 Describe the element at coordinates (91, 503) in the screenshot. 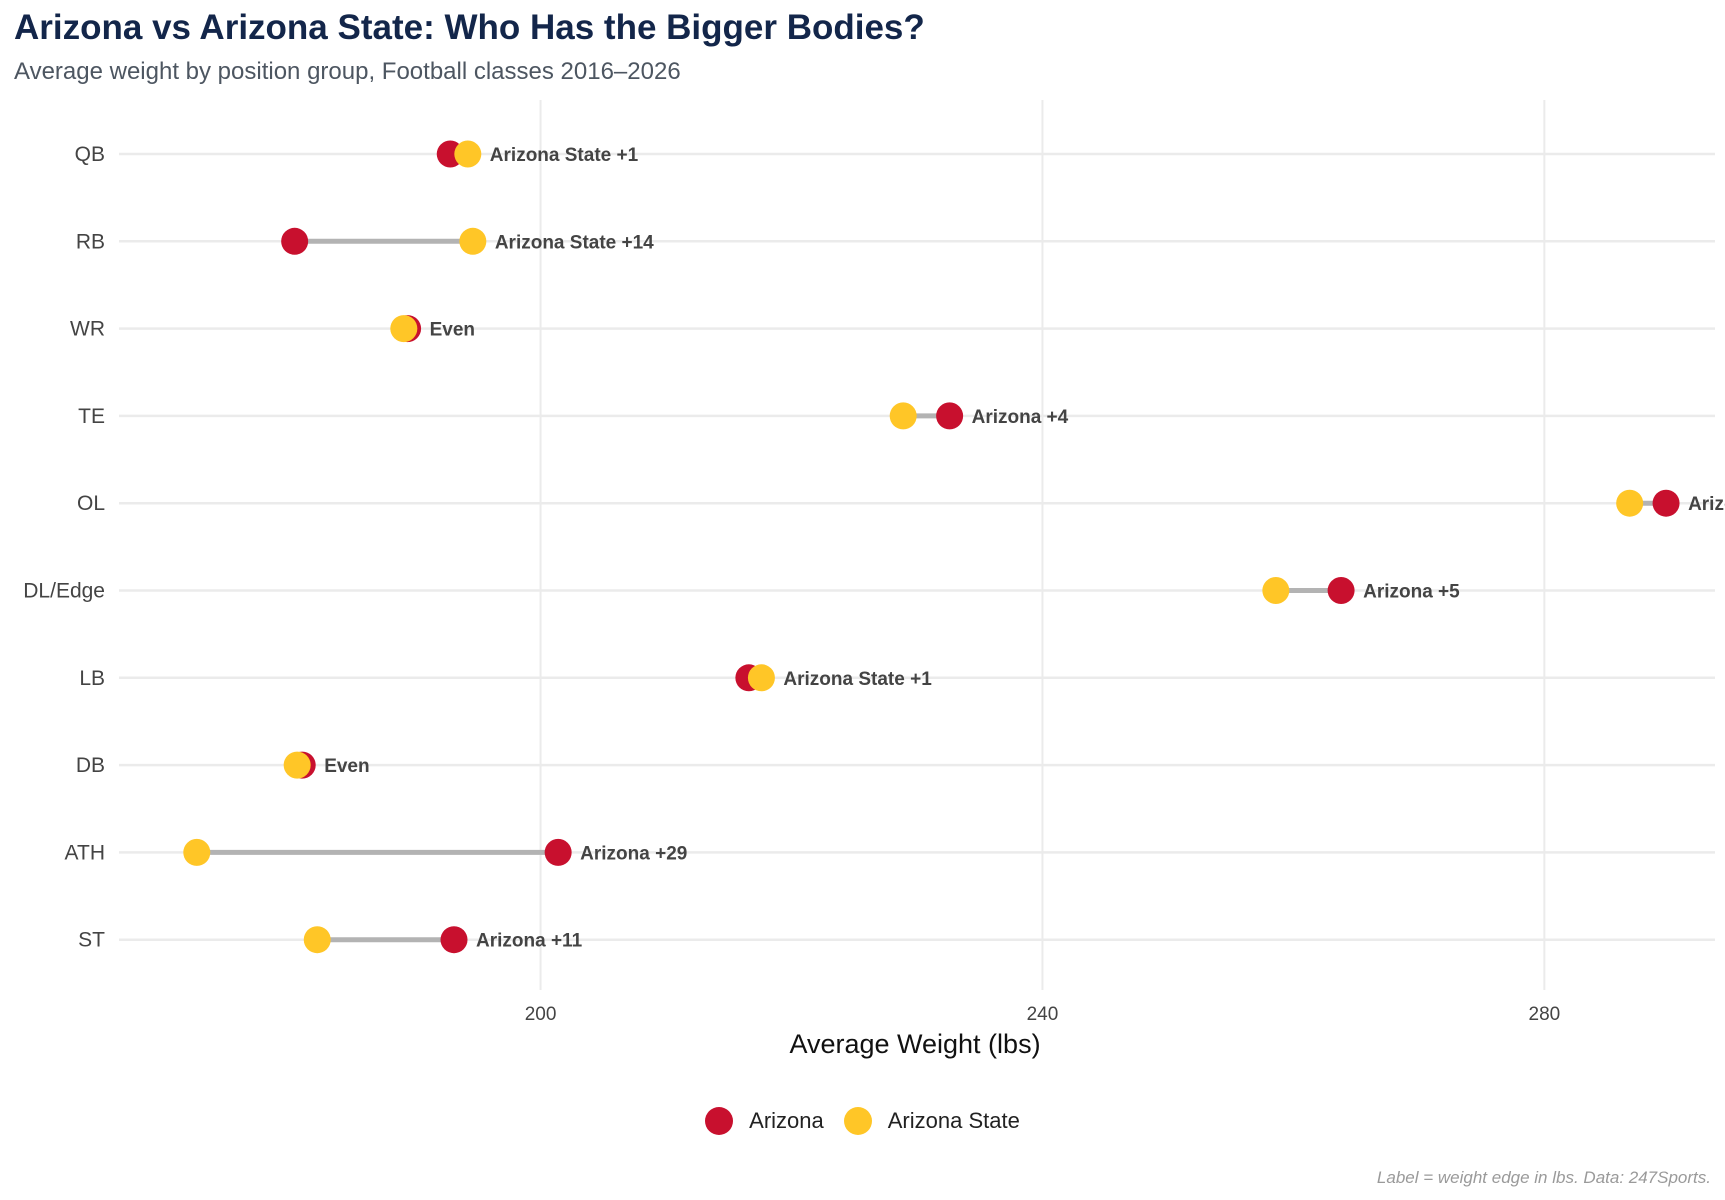

I see `y-tick-label-ol: OL` at that location.